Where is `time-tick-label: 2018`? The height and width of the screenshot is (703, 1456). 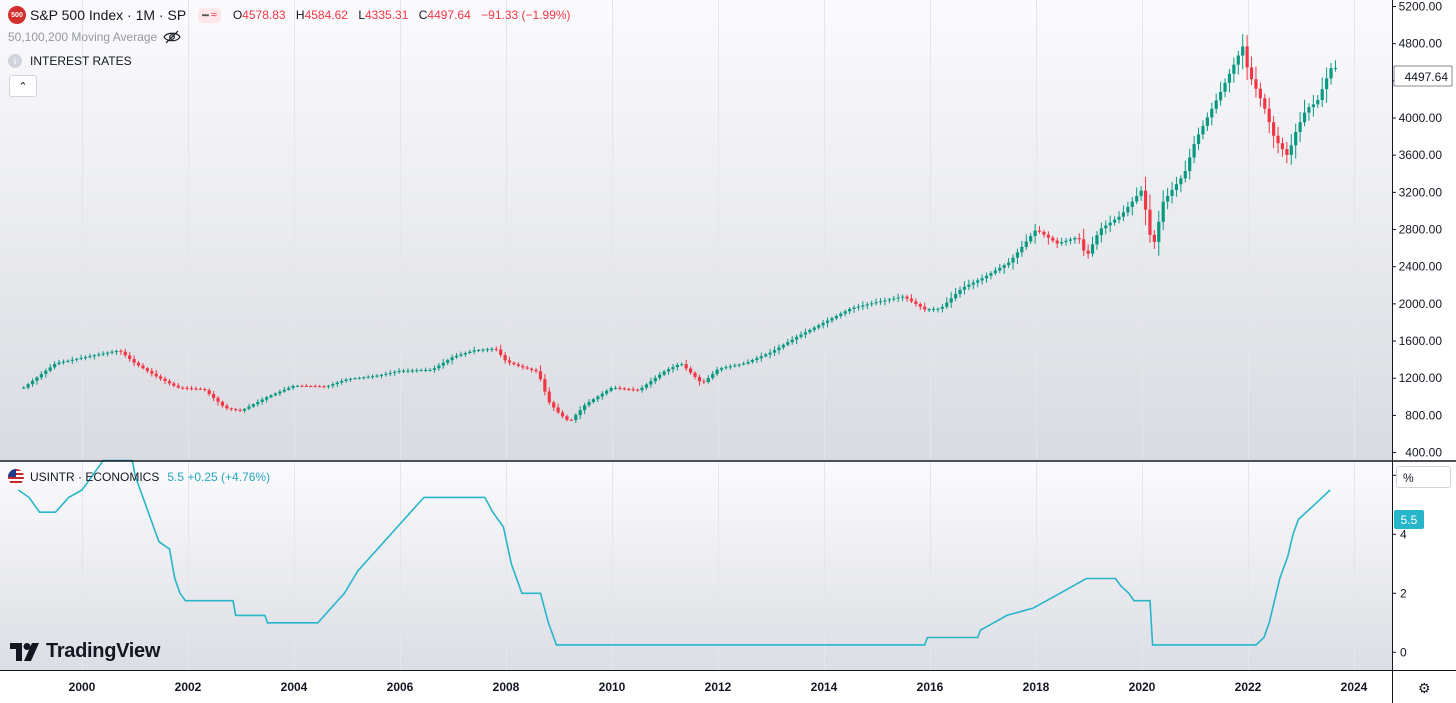 time-tick-label: 2018 is located at coordinates (1036, 687).